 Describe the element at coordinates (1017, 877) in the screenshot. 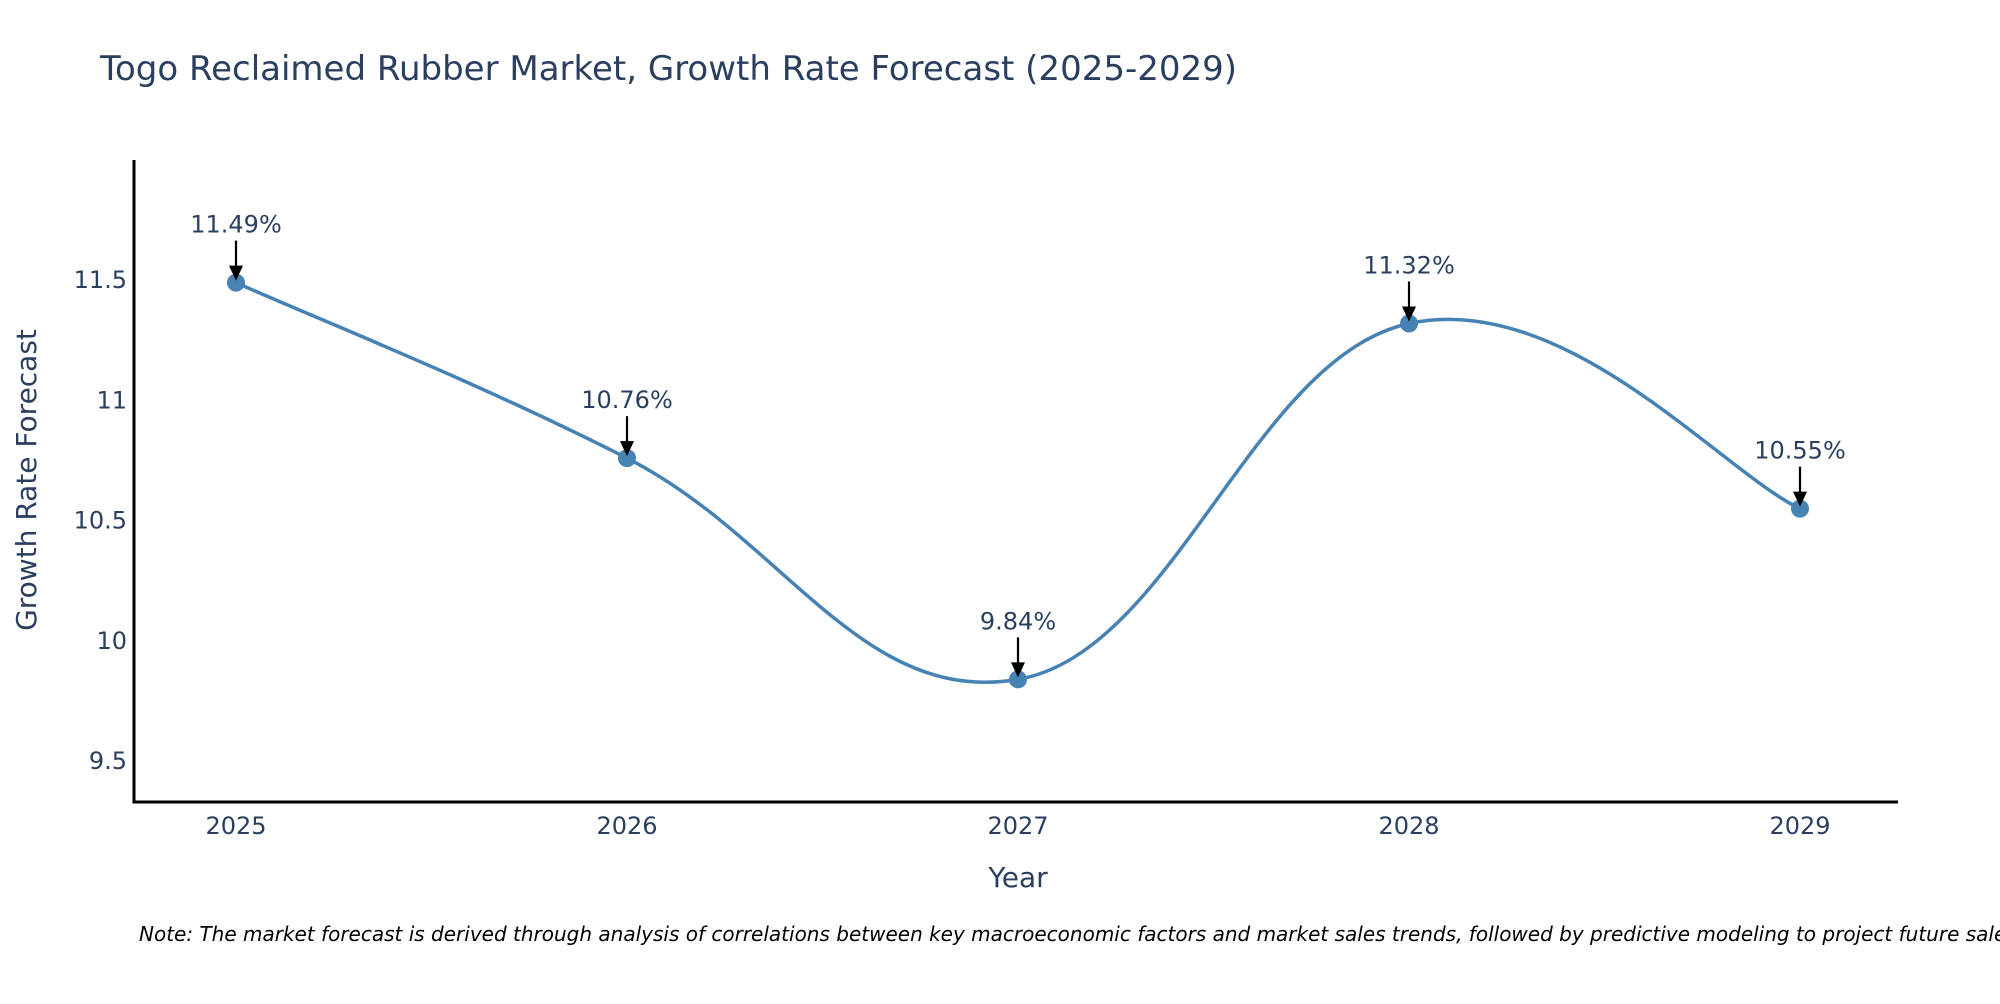

I see `x-axis-title: Year` at that location.